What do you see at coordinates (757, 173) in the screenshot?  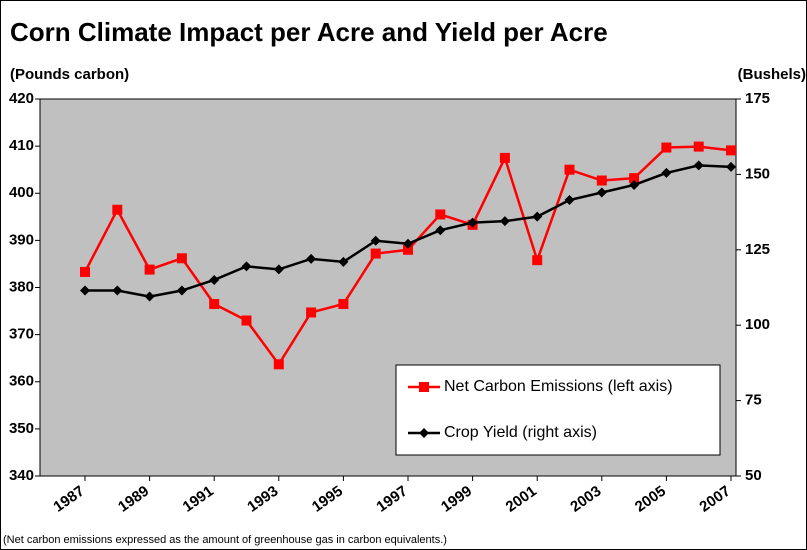 I see `y2-tick-label: 150` at bounding box center [757, 173].